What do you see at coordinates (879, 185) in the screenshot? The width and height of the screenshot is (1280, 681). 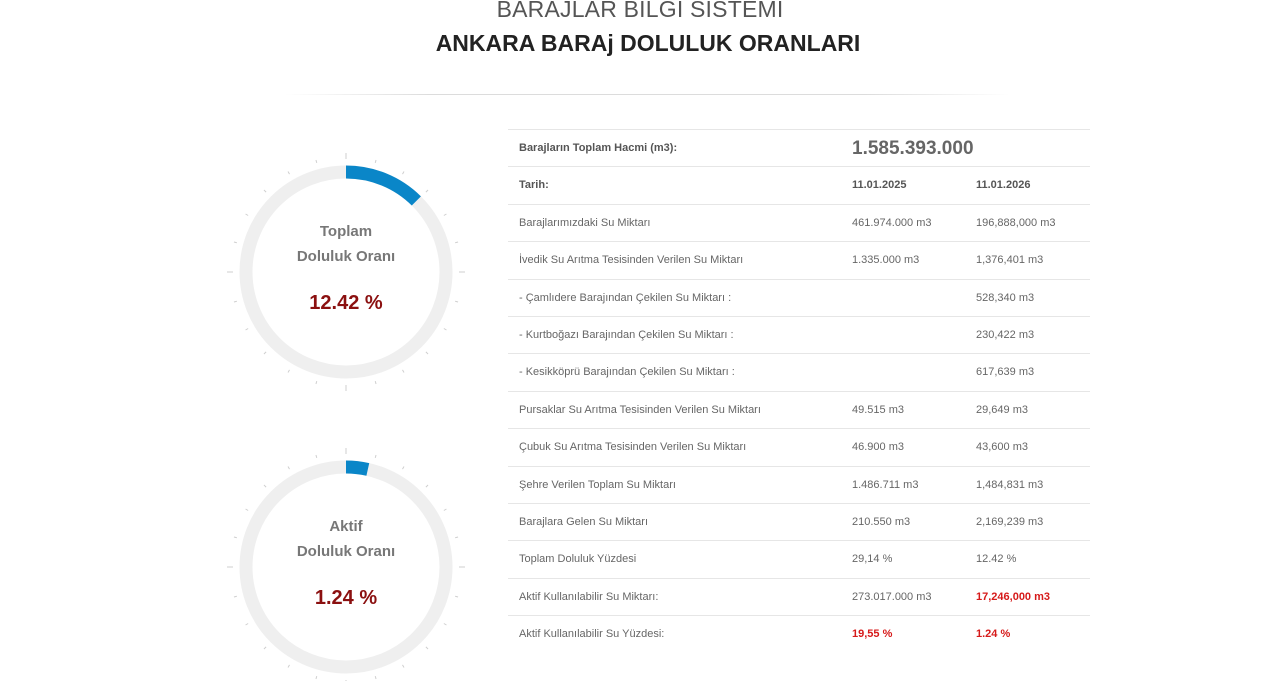 I see `date-a: 11.01.2025` at bounding box center [879, 185].